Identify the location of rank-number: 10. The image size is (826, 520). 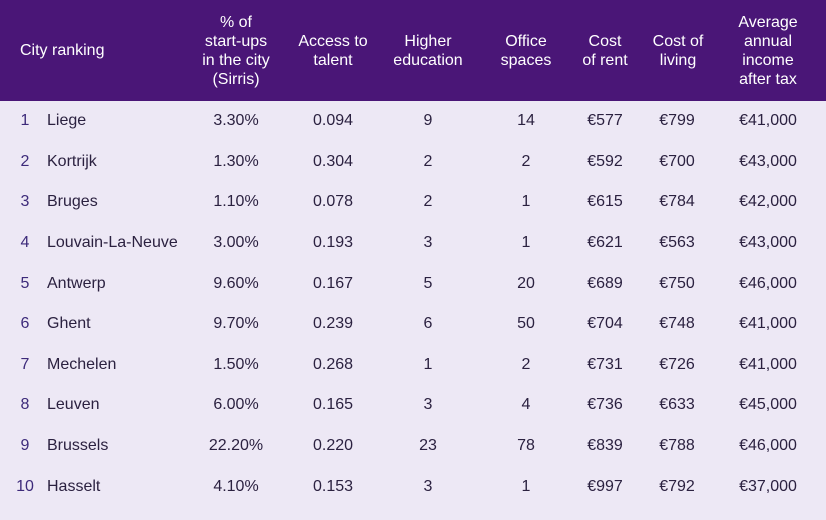
(25, 486).